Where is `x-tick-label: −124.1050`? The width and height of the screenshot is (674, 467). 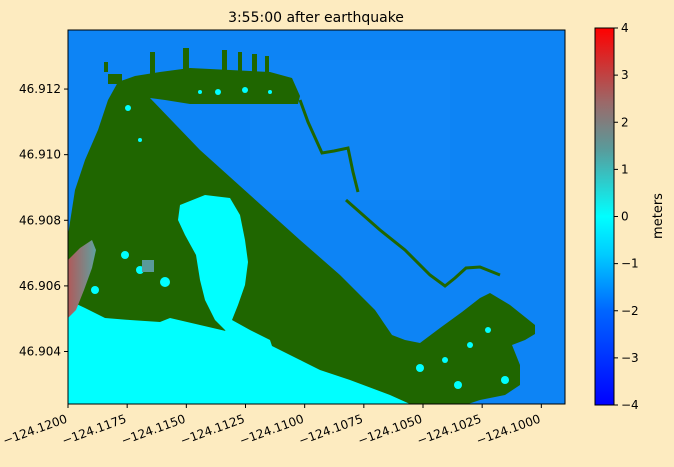
x-tick-label: −124.1050 is located at coordinates (390, 430).